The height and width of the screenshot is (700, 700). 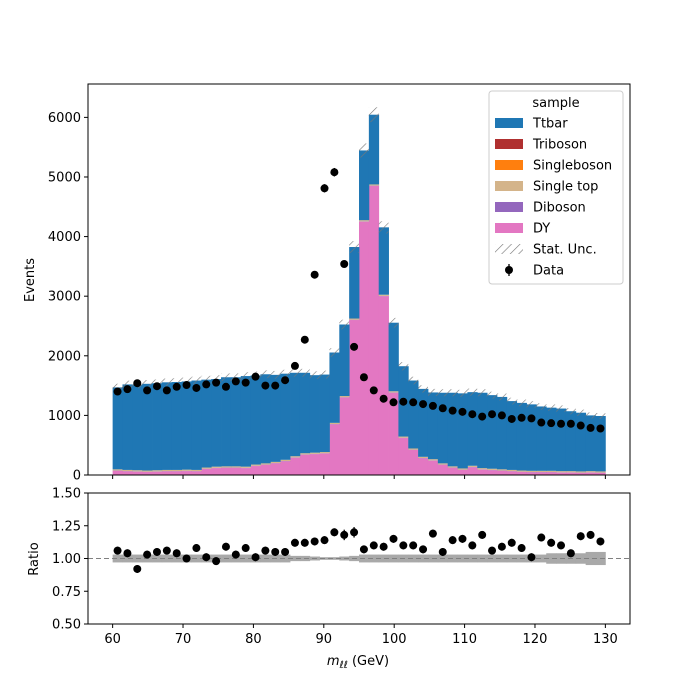 I want to click on legend-label-stat-unc: Stat. Unc., so click(x=565, y=250).